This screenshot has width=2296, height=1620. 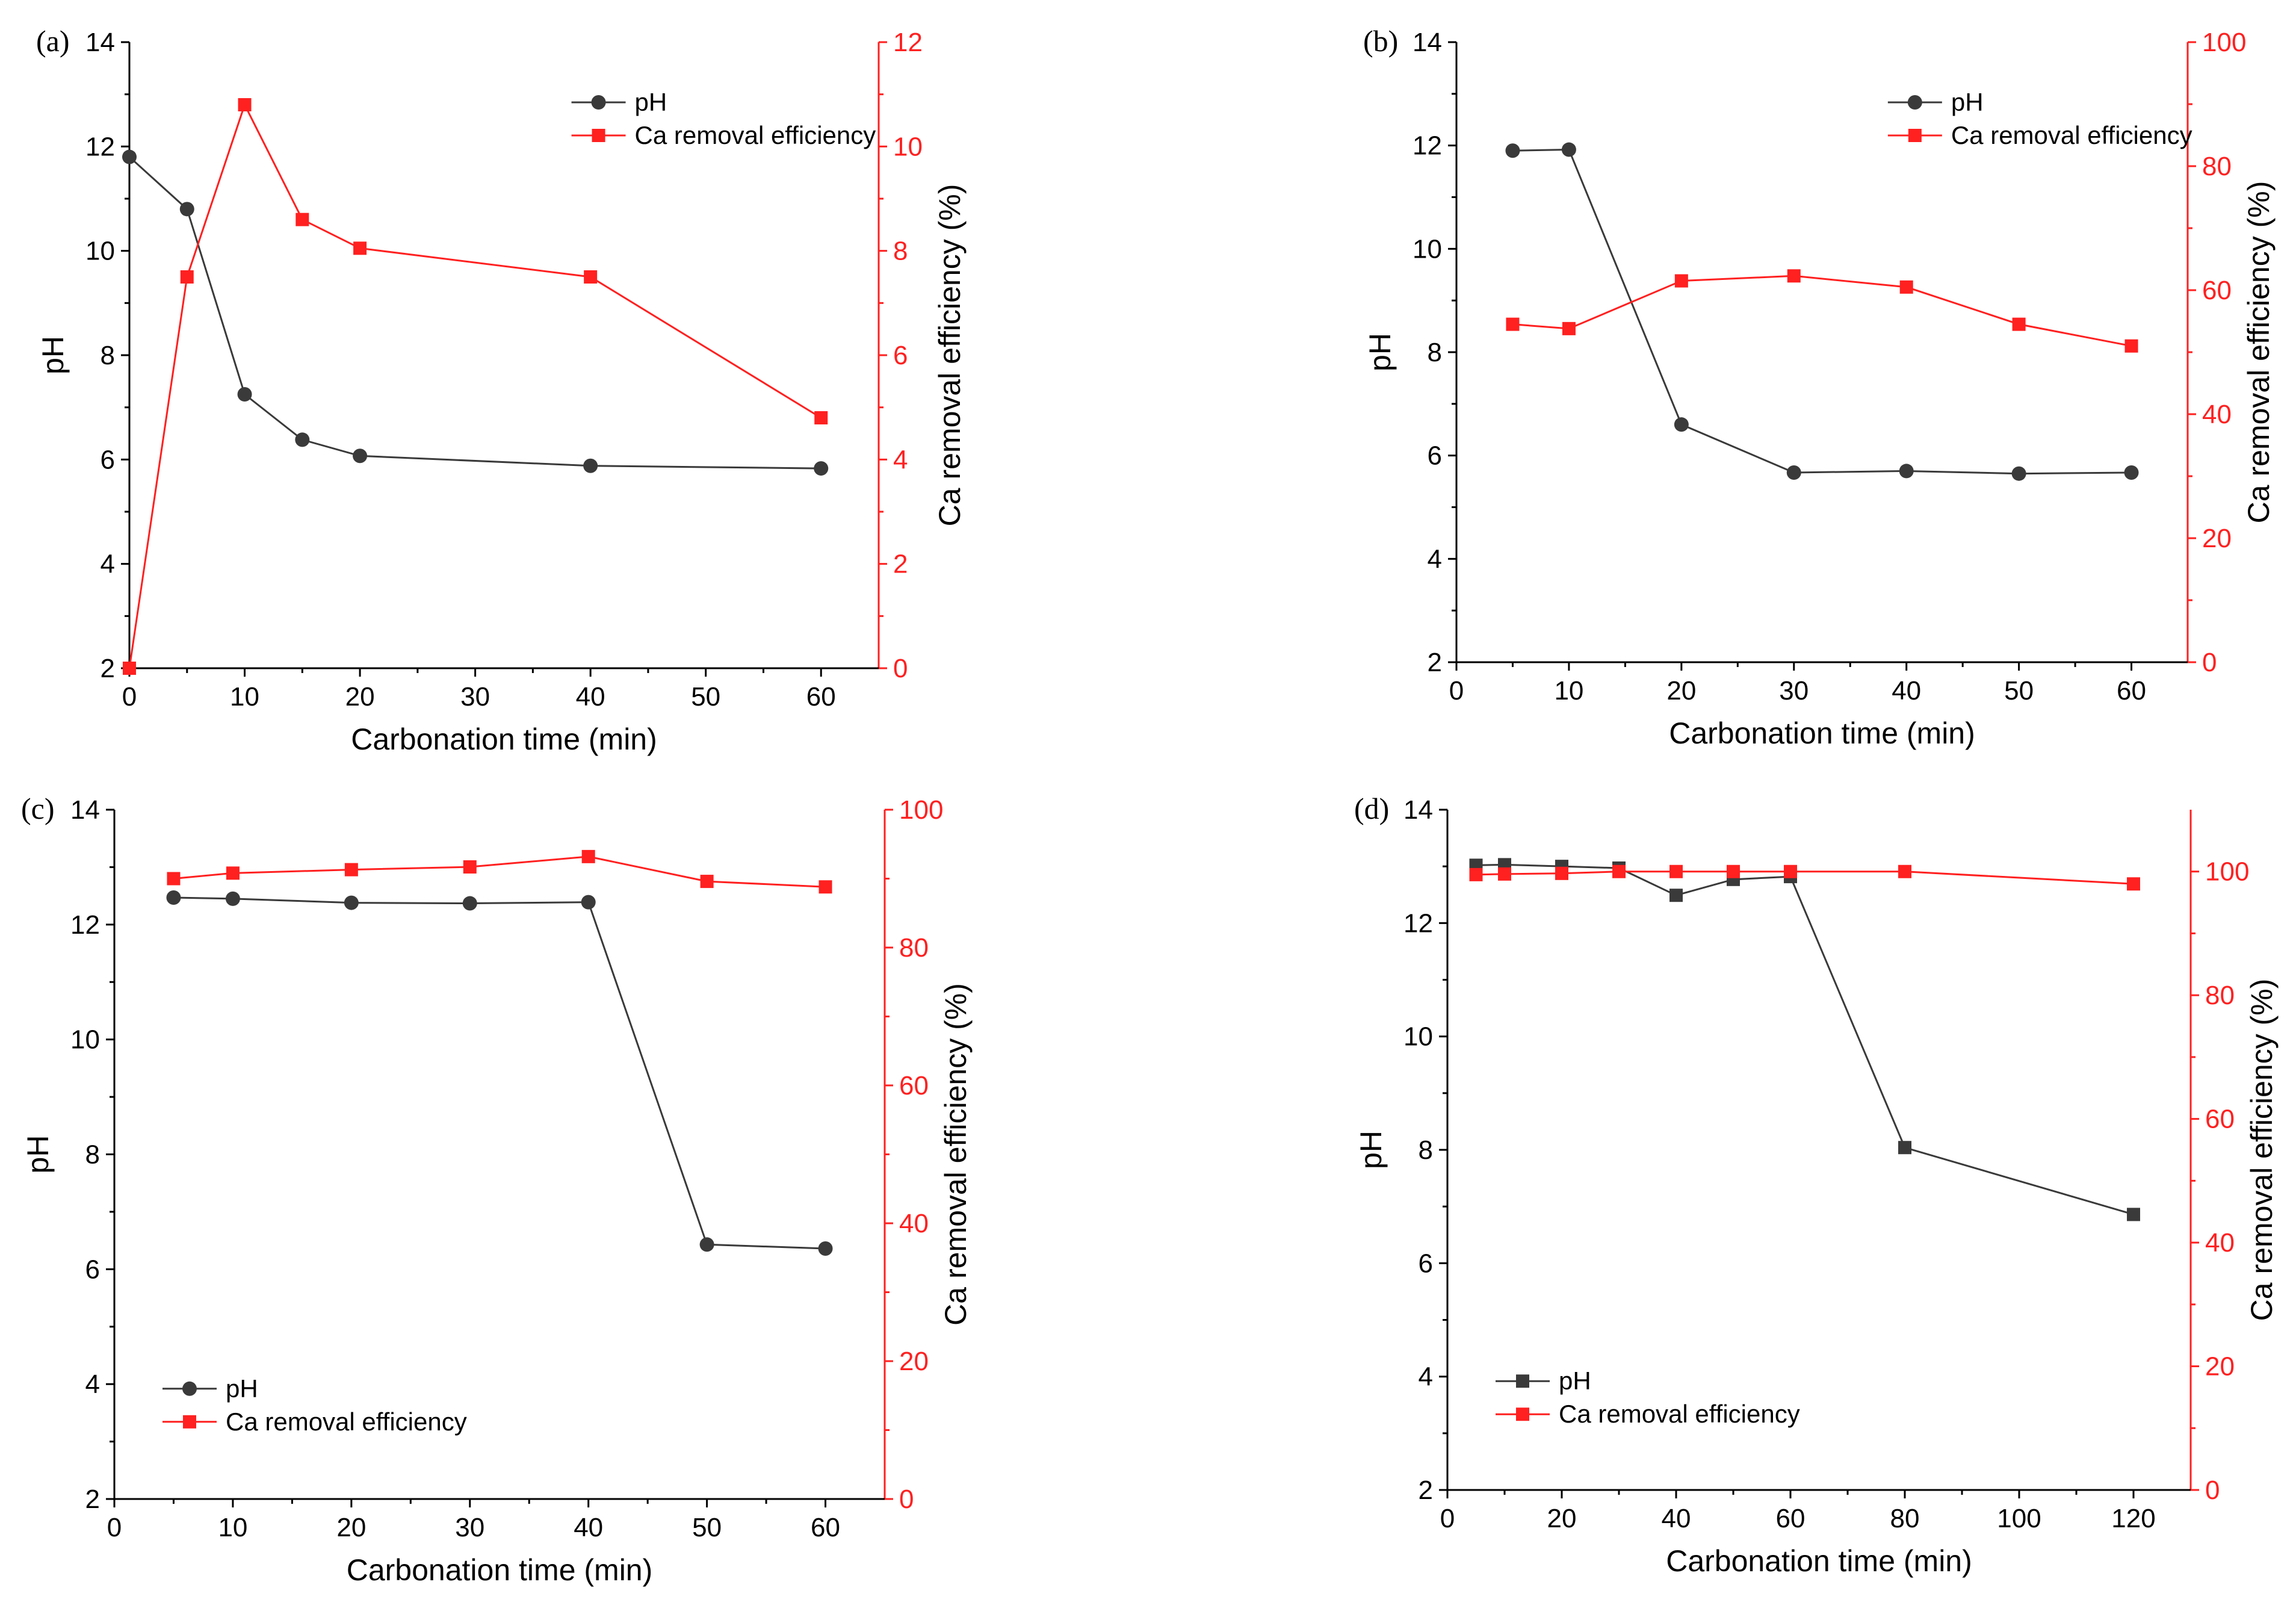 I want to click on right-tick-label: 100, so click(x=2224, y=43).